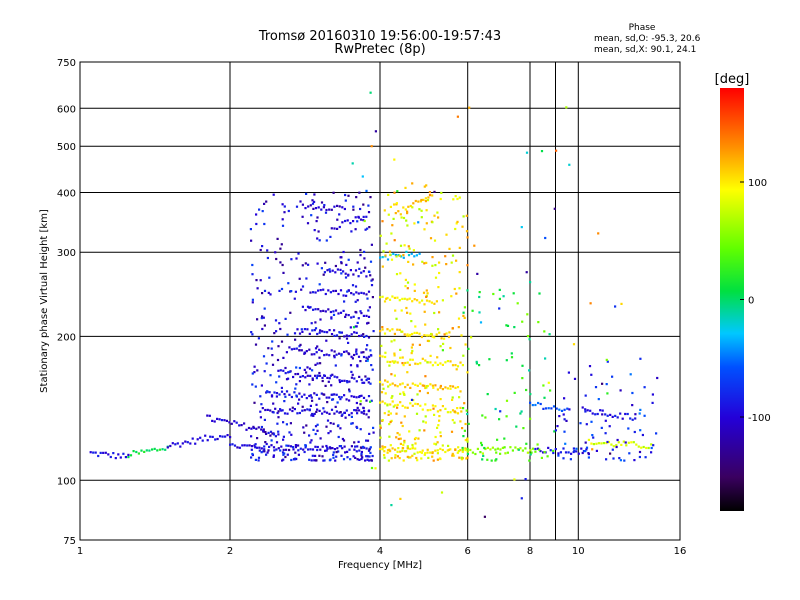  Describe the element at coordinates (380, 565) in the screenshot. I see `x-axis-label: Frequency [MHz]` at that location.